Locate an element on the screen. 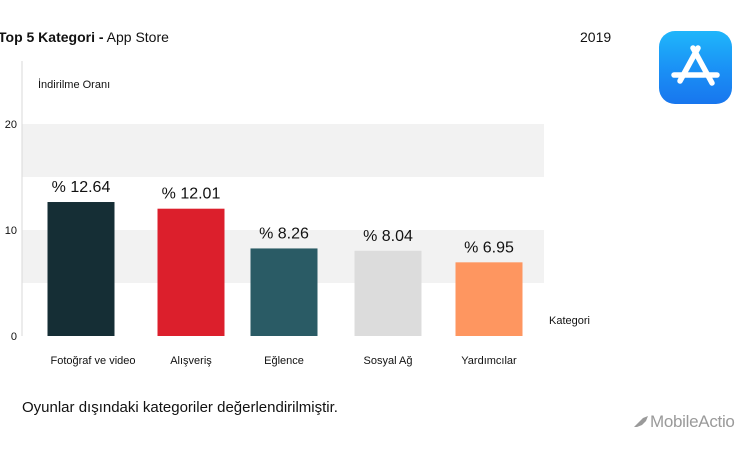  x-axis-title: Kategori is located at coordinates (569, 321).